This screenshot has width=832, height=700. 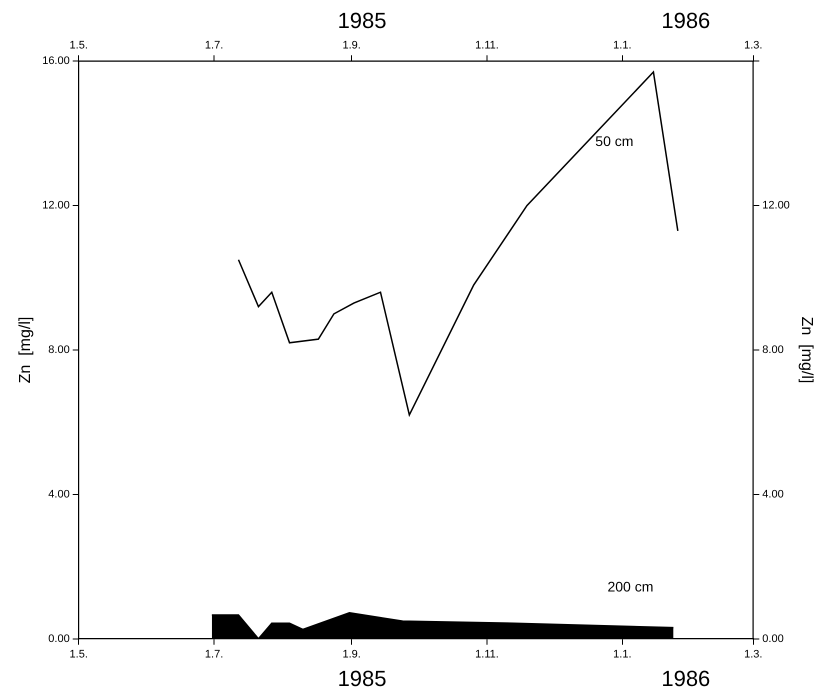 What do you see at coordinates (59, 494) in the screenshot?
I see `y-tick-label: 4.00` at bounding box center [59, 494].